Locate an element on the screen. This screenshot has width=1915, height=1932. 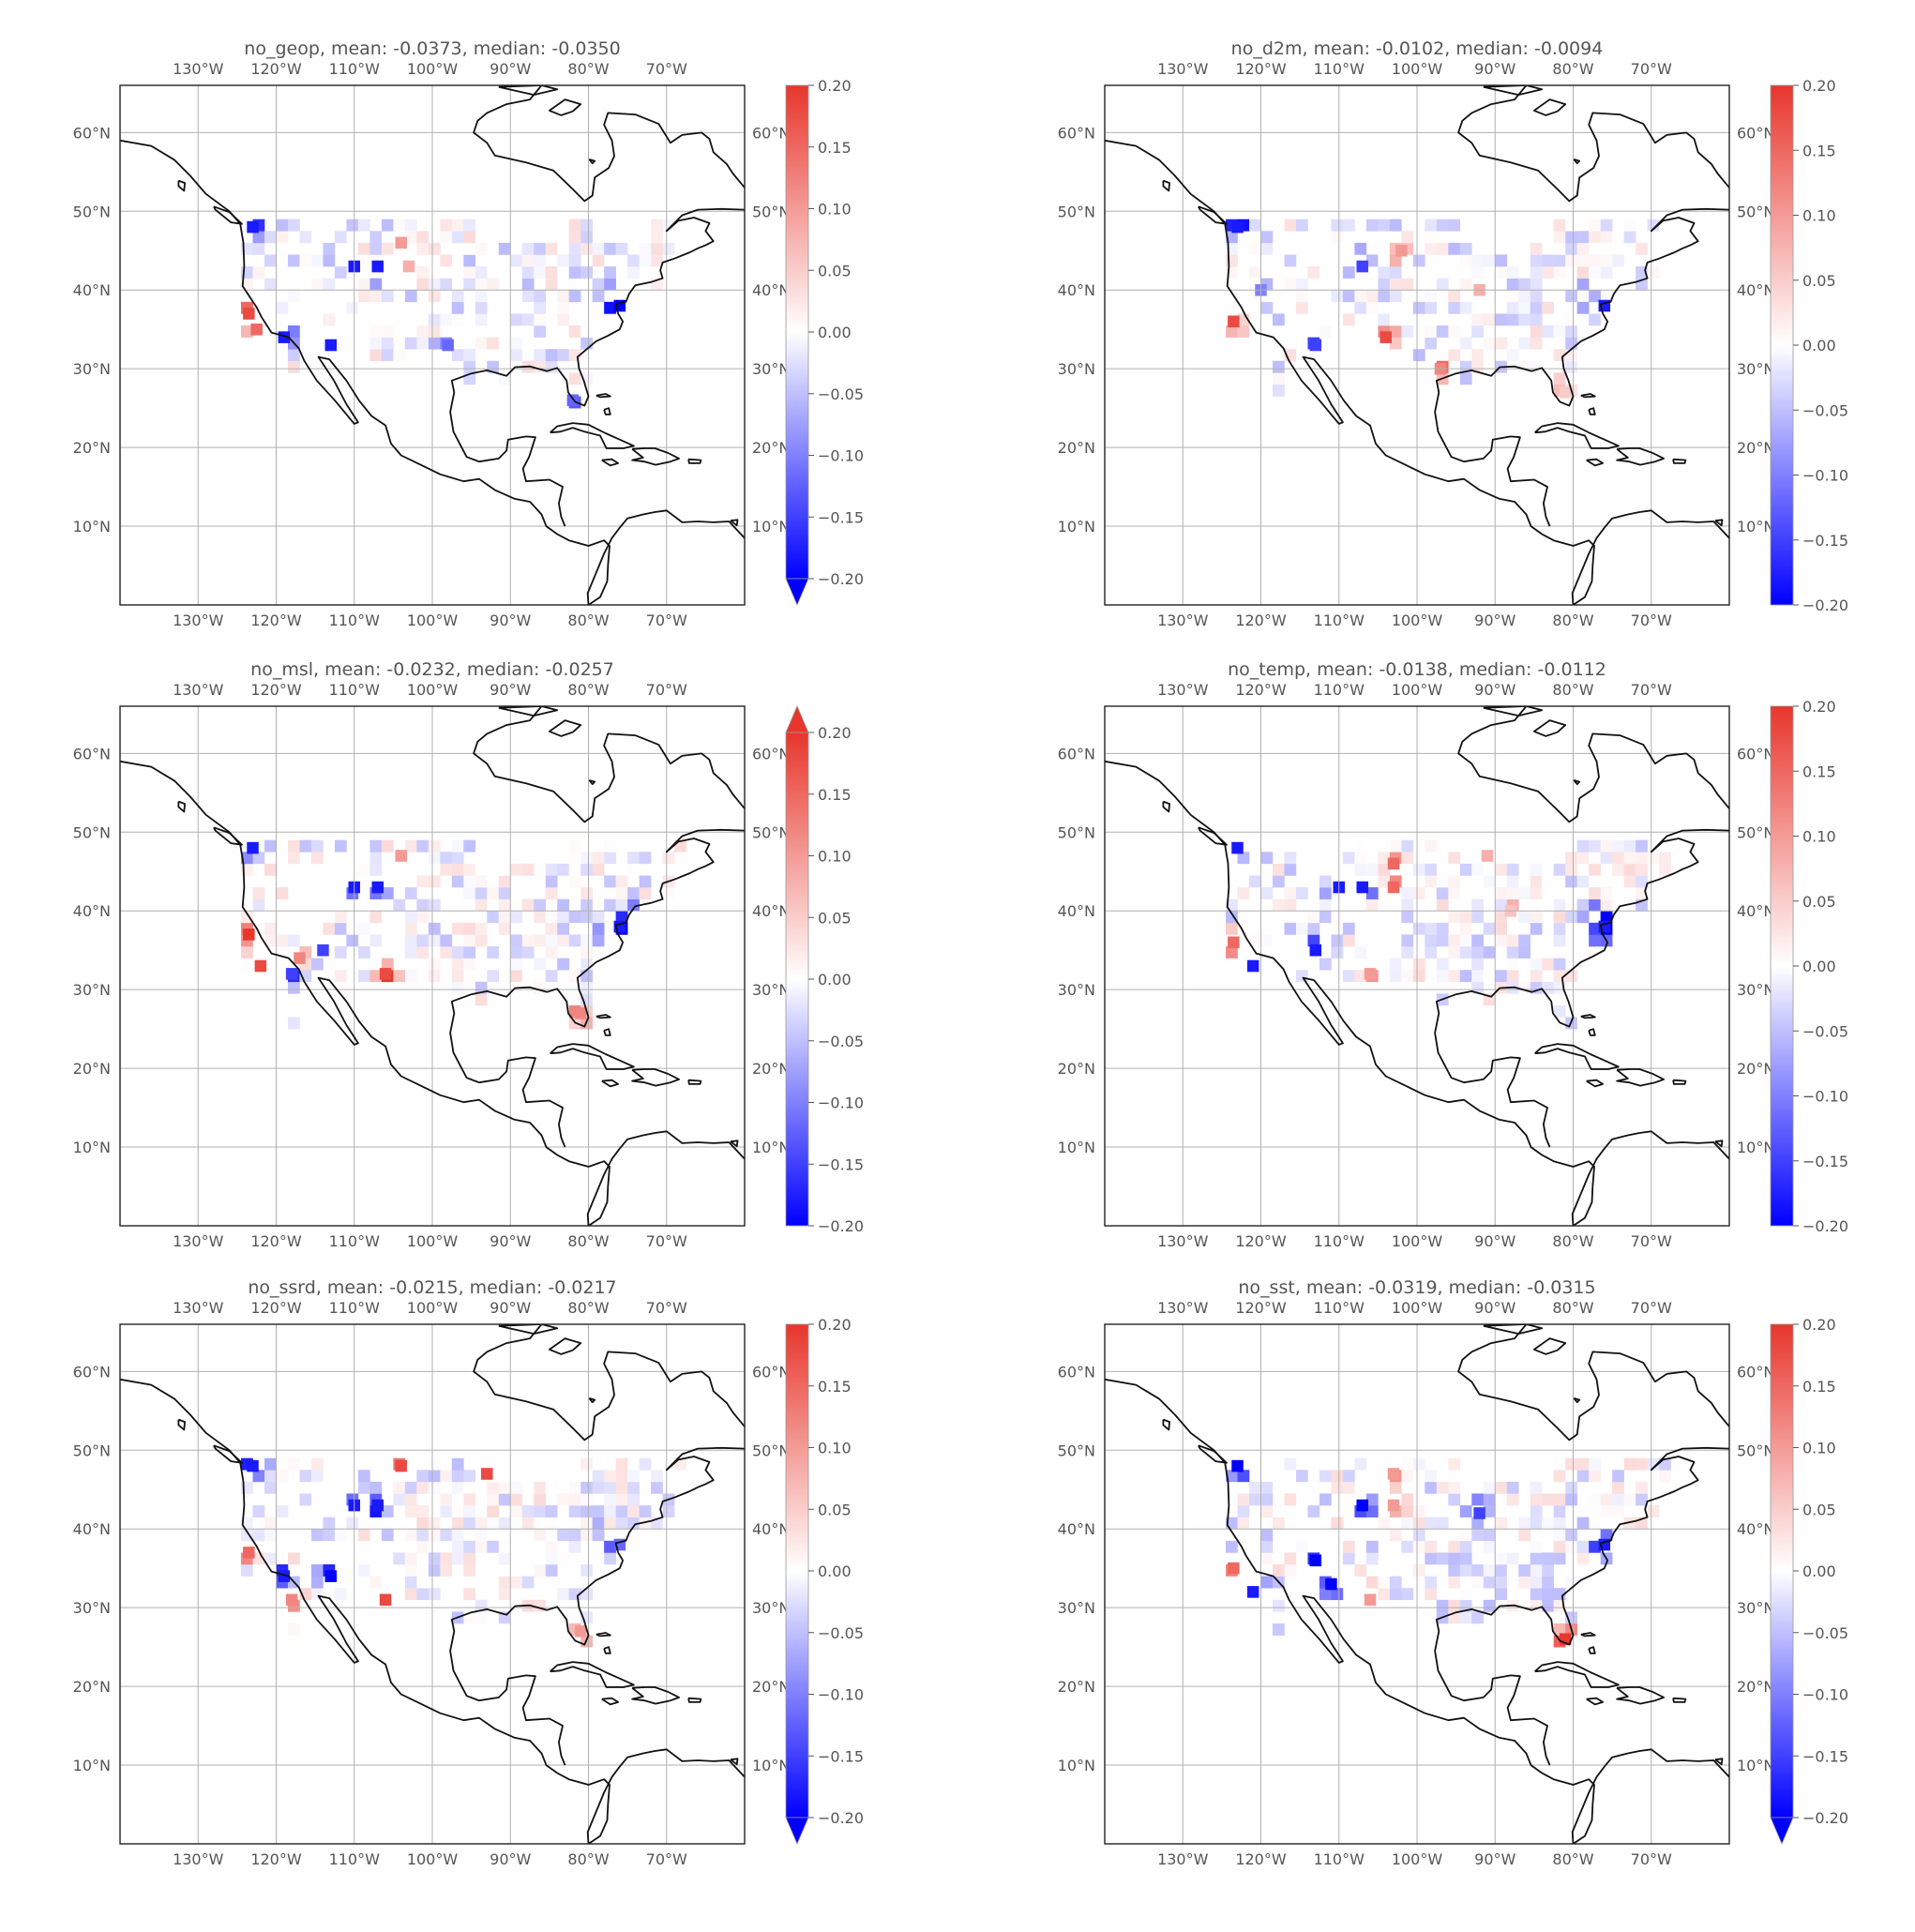
panel-title: no_geop, mean: -0.0373, median: -0.0350 is located at coordinates (432, 48).